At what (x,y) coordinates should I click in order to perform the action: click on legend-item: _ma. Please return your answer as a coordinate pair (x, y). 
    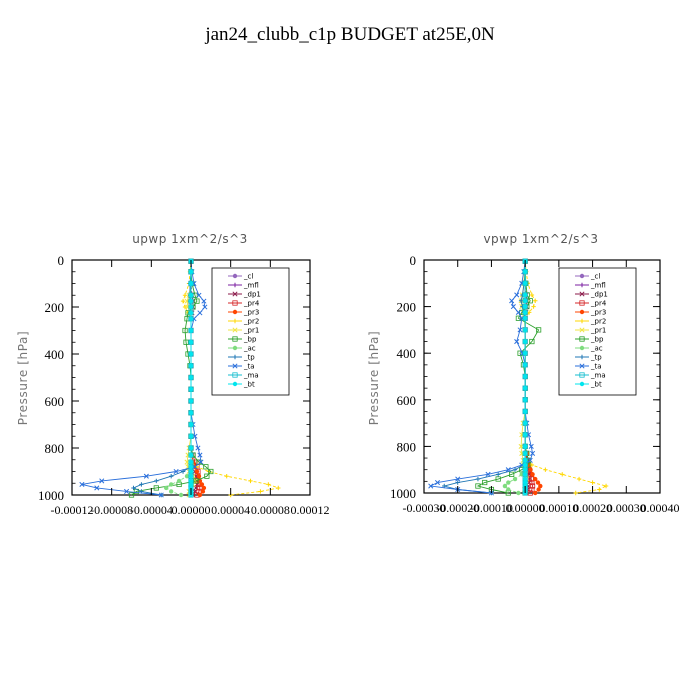
    Looking at the image, I should click on (590, 376).